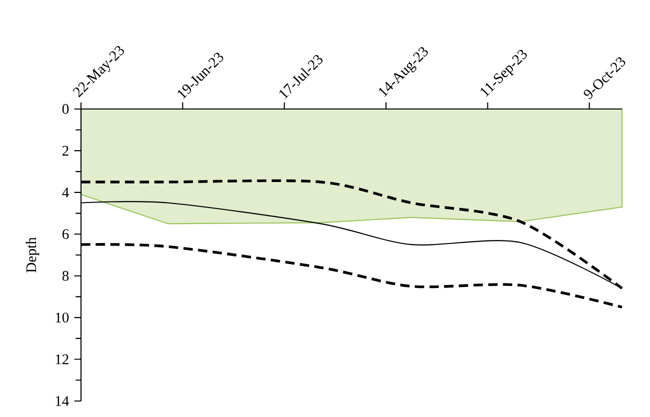 This screenshot has width=650, height=417. Describe the element at coordinates (33, 254) in the screenshot. I see `y-axis-title: Depth` at that location.